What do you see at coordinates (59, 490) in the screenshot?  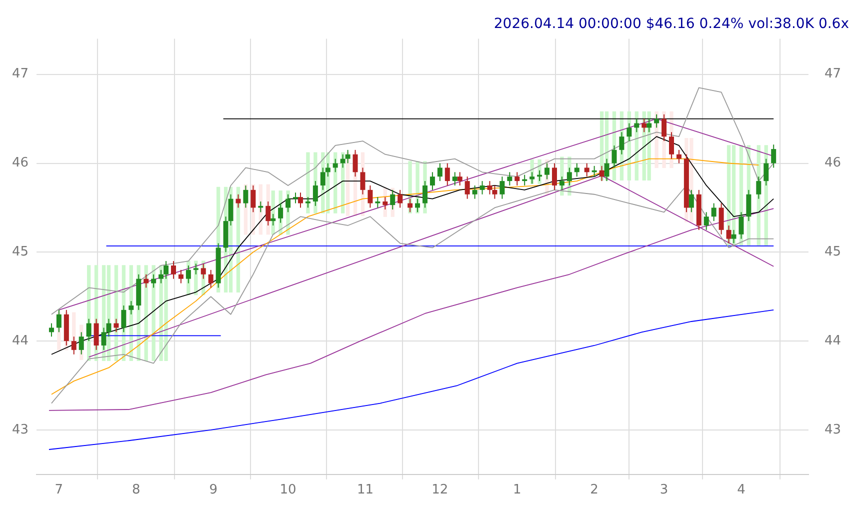 I see `x-tick-label: 7` at bounding box center [59, 490].